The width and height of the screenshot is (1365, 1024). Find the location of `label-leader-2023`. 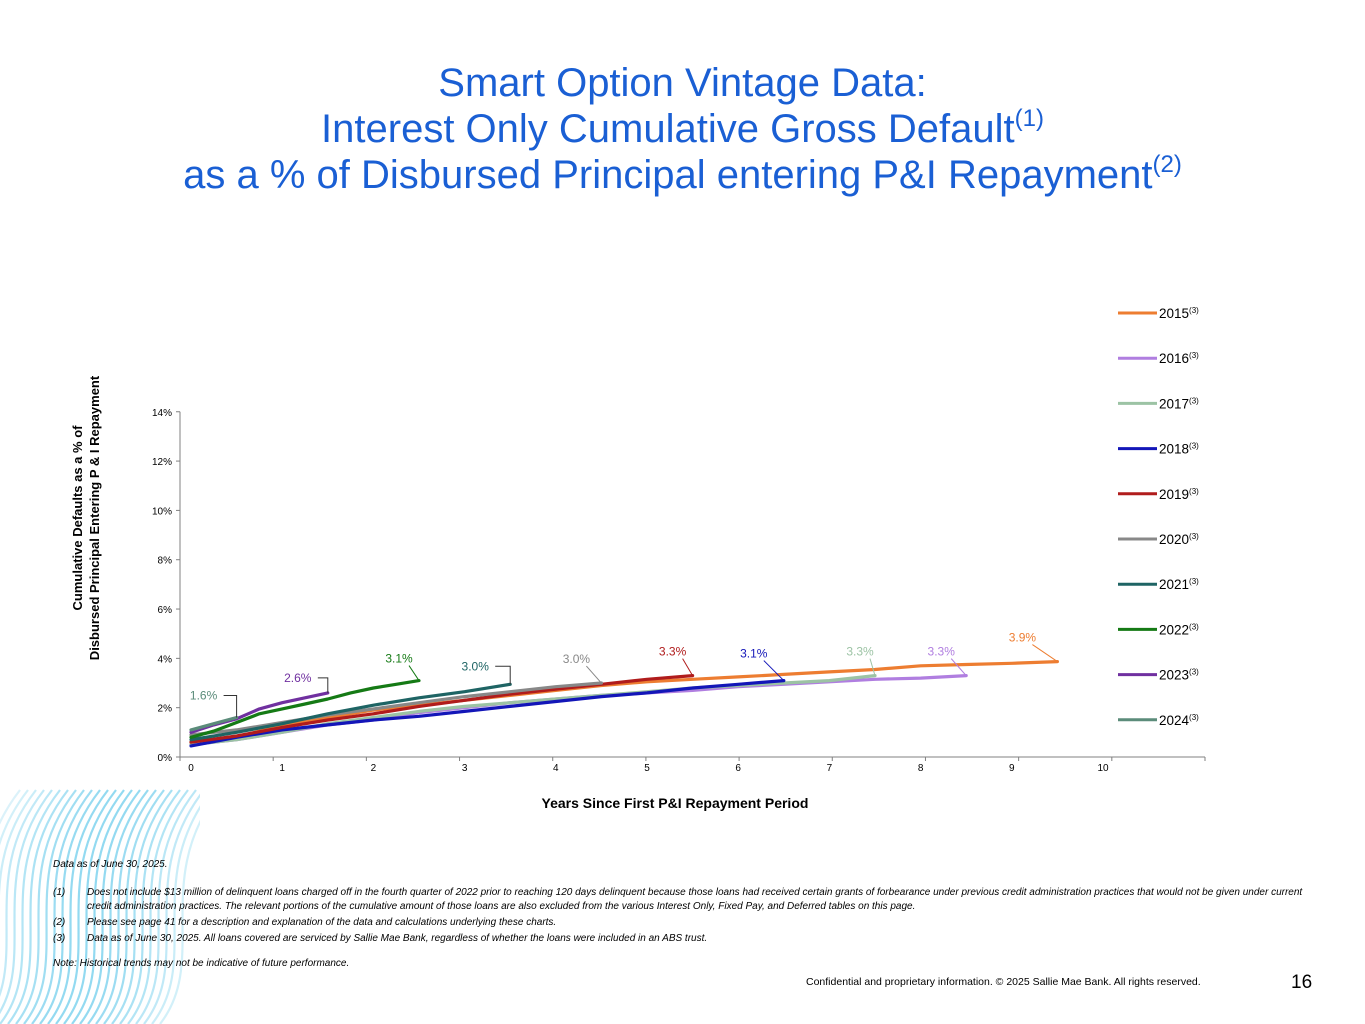

label-leader-2023 is located at coordinates (323, 685).